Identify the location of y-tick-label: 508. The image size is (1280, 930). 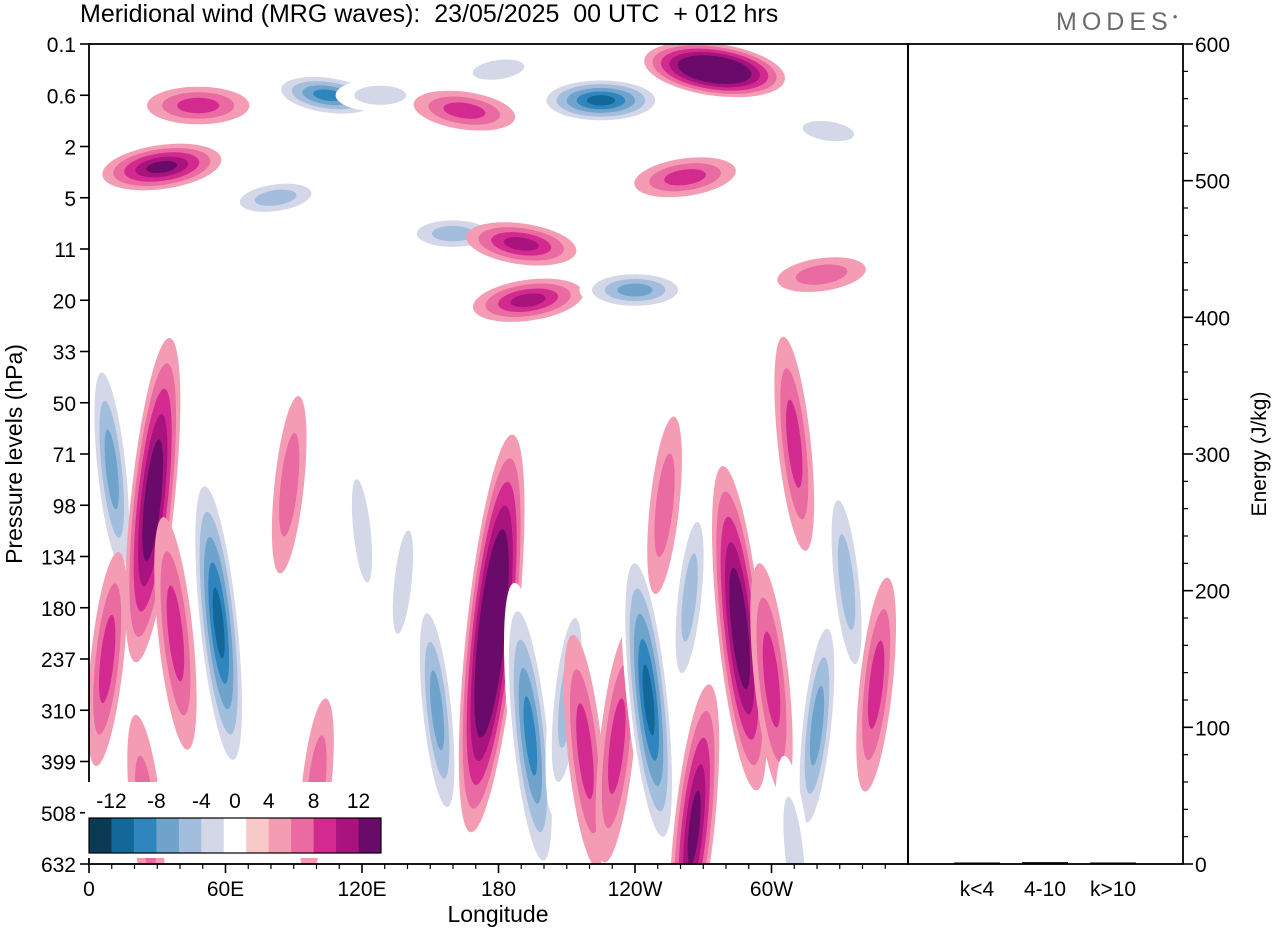
(58, 814).